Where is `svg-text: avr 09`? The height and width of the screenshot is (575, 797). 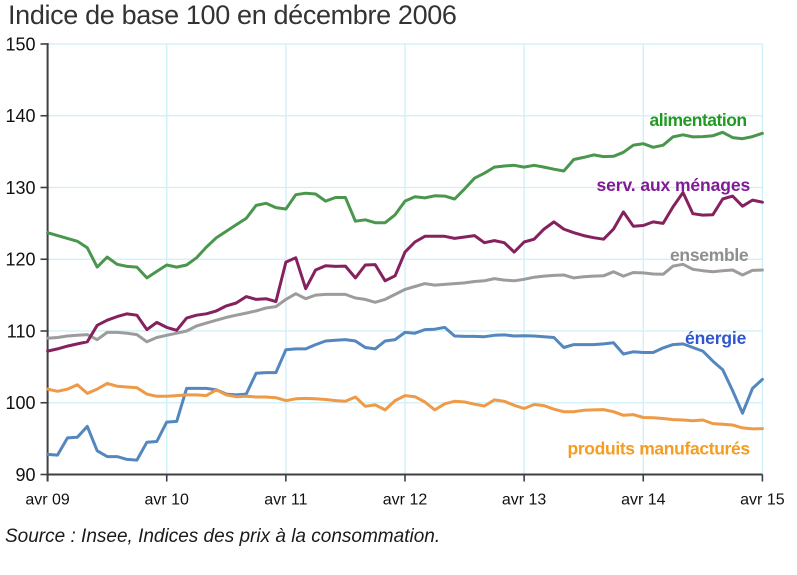
svg-text: avr 09 is located at coordinates (47, 500).